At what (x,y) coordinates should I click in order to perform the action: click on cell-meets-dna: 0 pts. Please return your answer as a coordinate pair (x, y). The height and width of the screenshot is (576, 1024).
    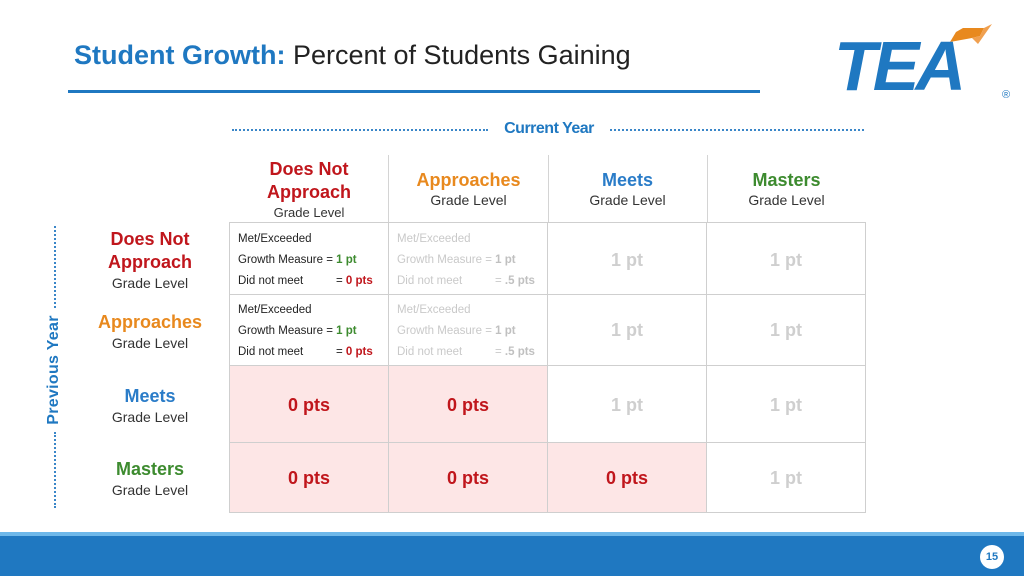
    Looking at the image, I should click on (309, 404).